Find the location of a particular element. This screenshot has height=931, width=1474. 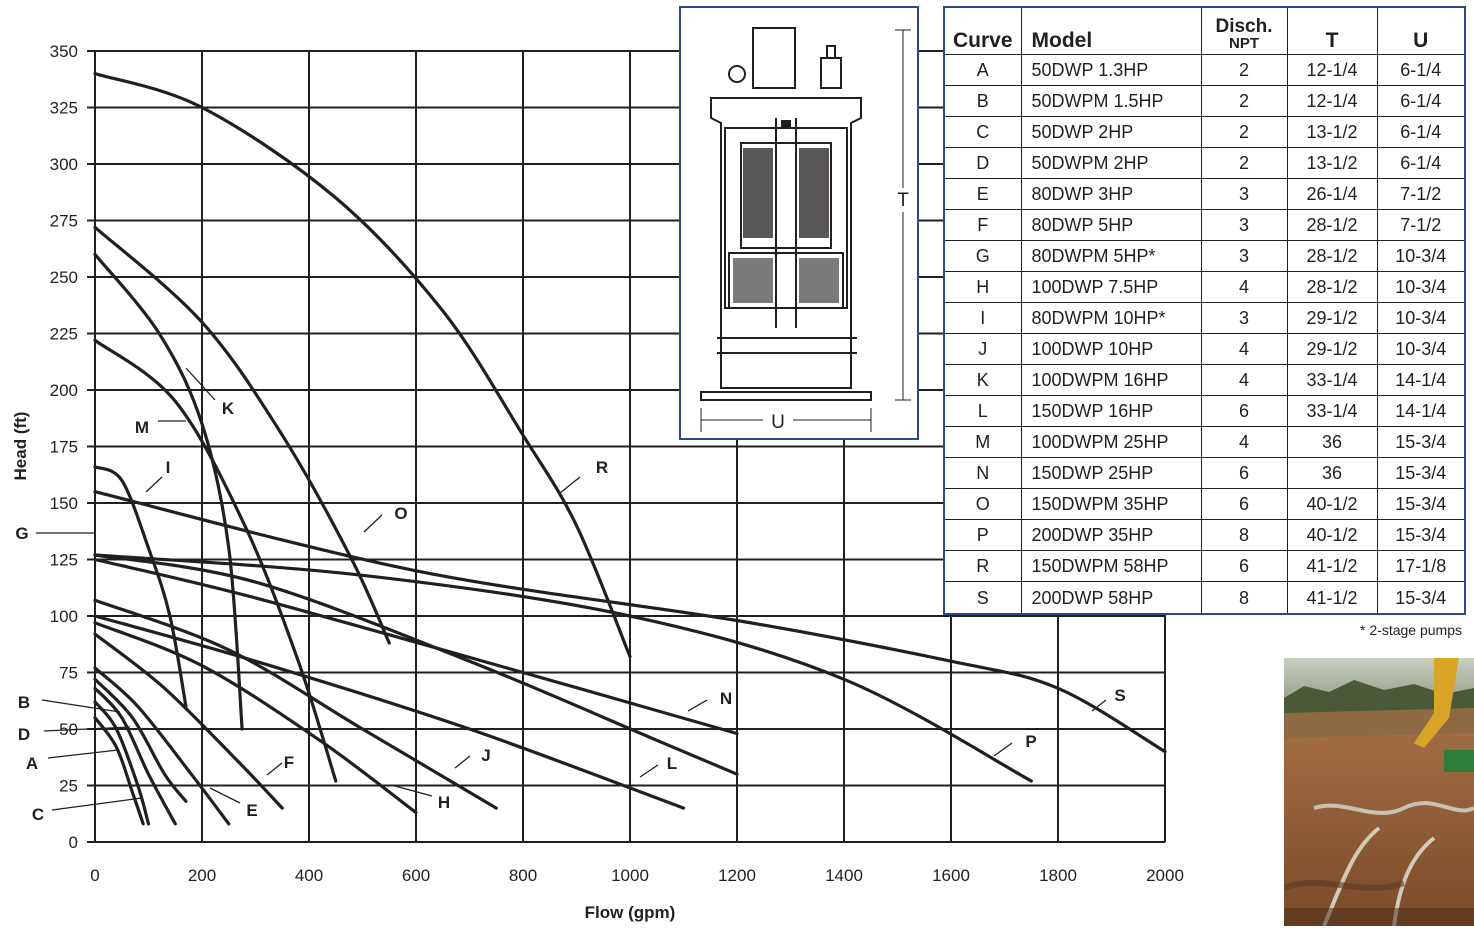

y-tick-label: 350 is located at coordinates (64, 51).